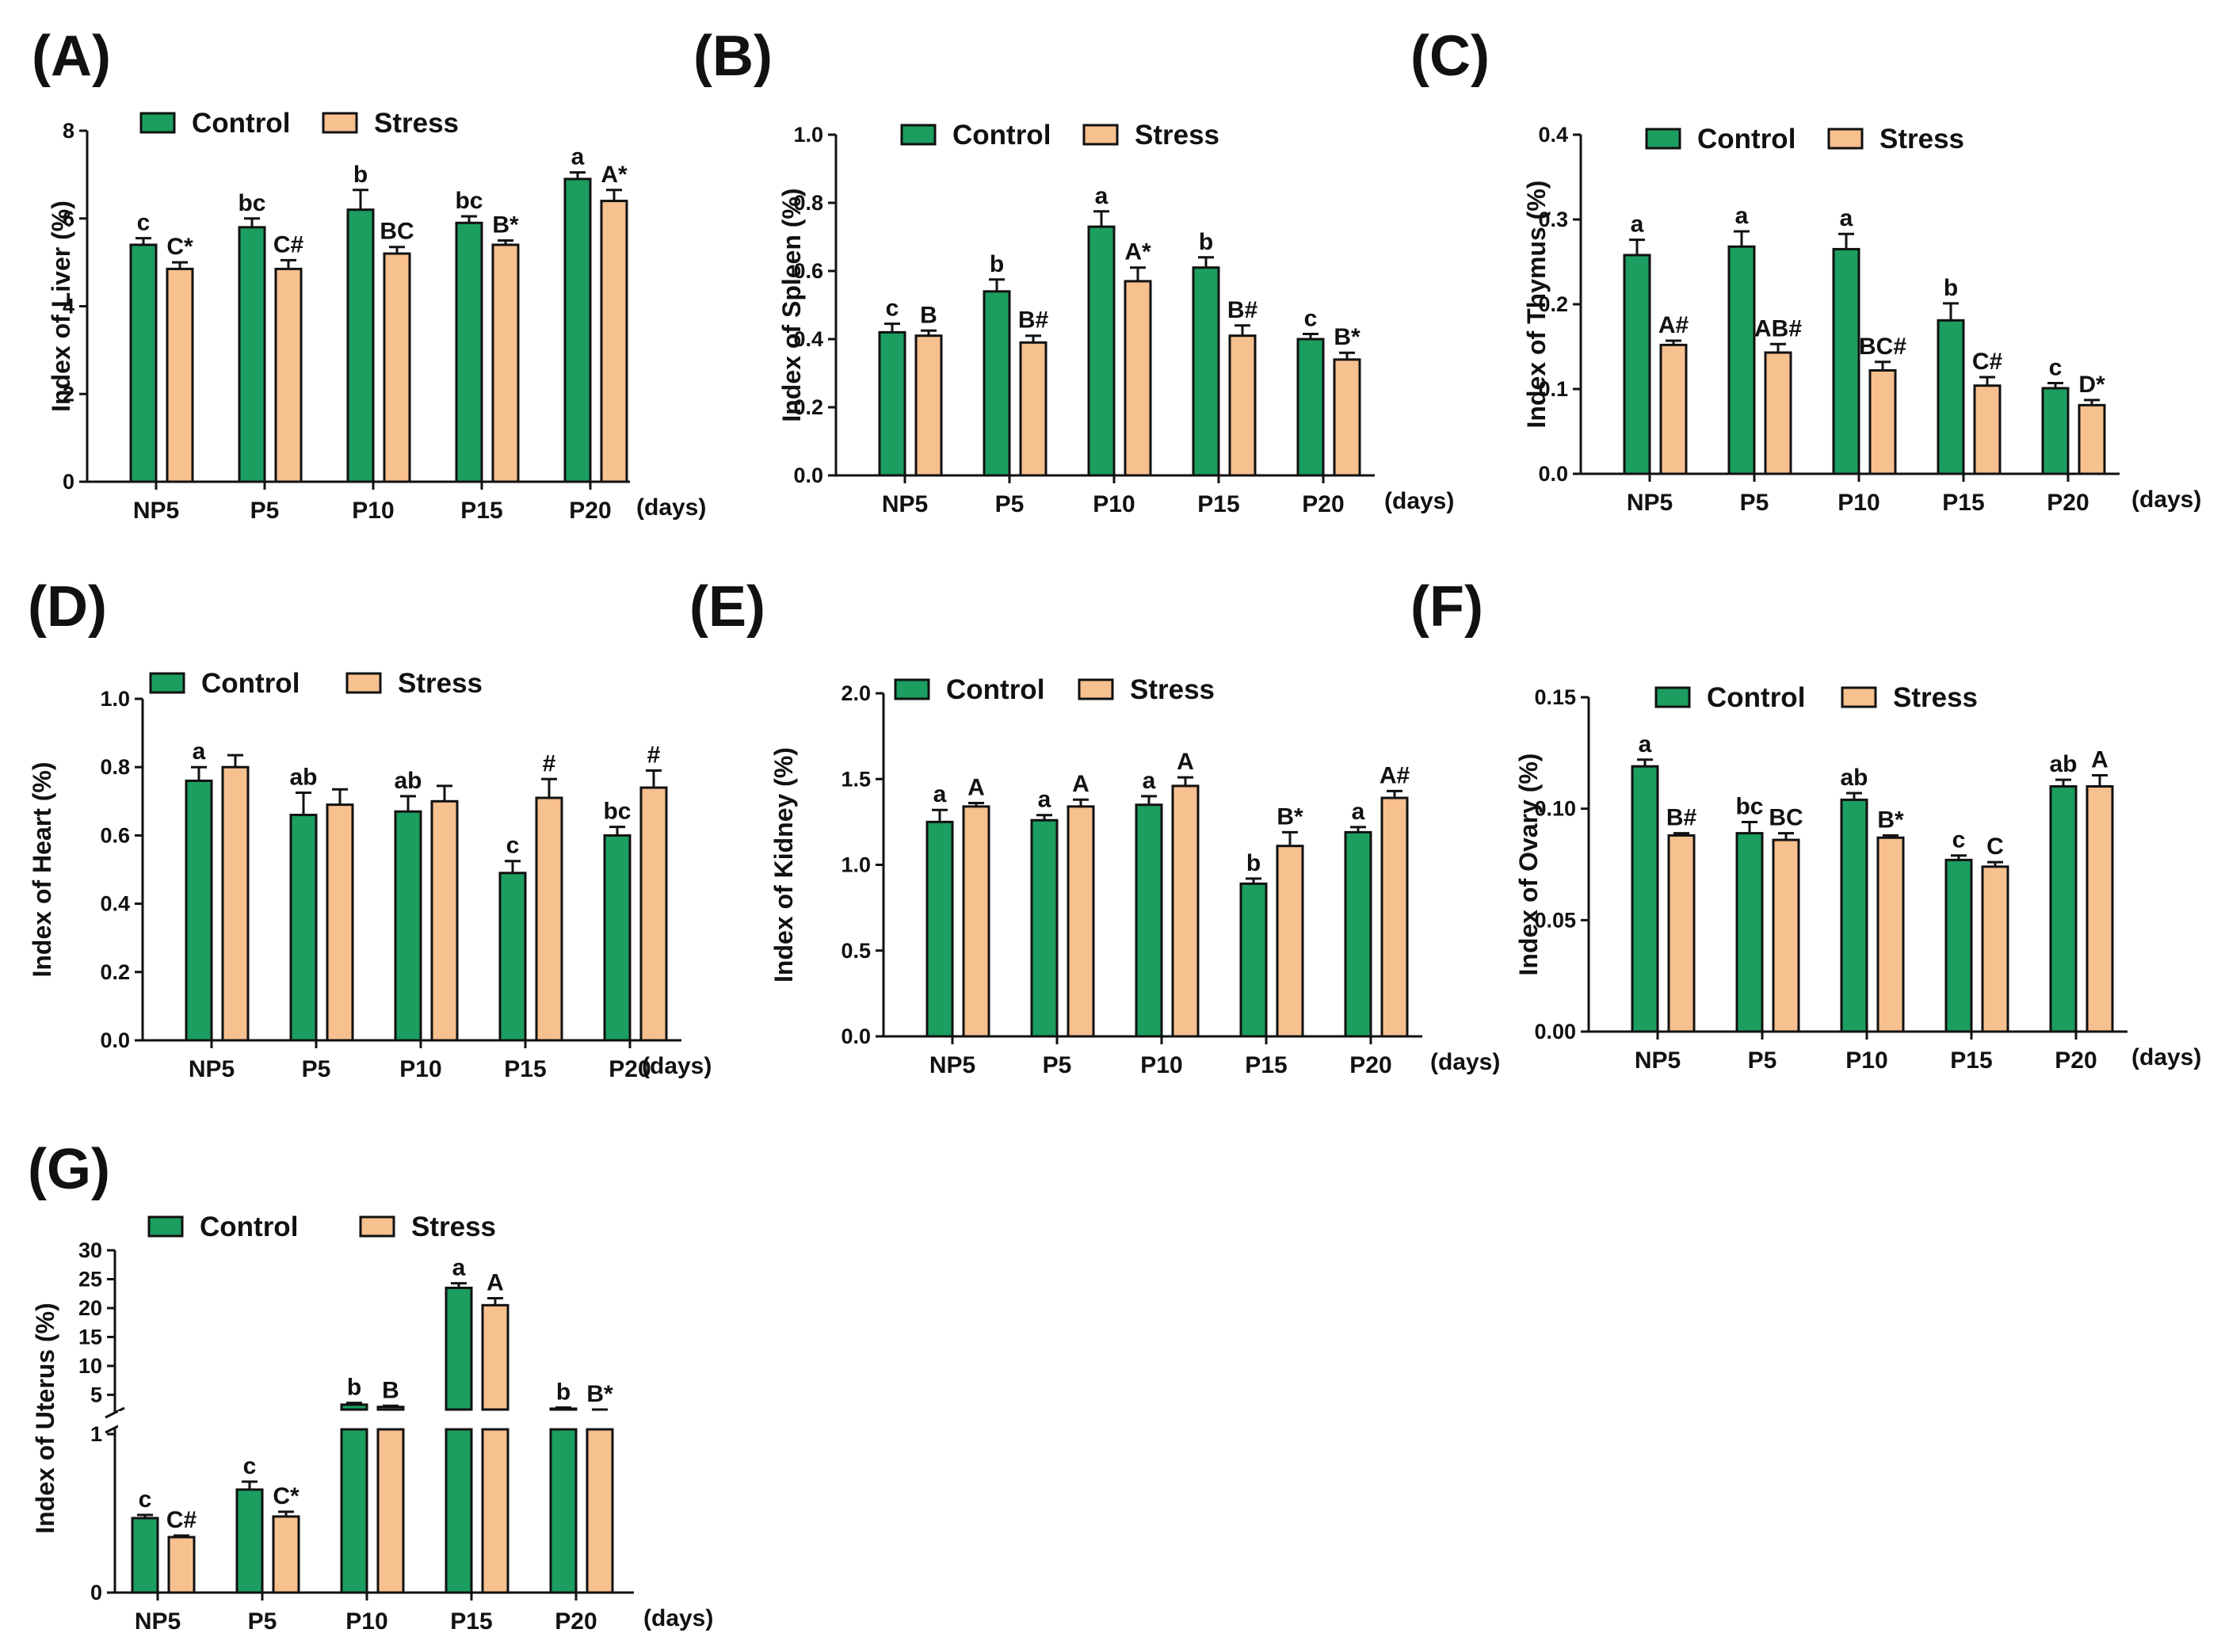 The width and height of the screenshot is (2221, 1652). I want to click on panel-label: (A), so click(71, 57).